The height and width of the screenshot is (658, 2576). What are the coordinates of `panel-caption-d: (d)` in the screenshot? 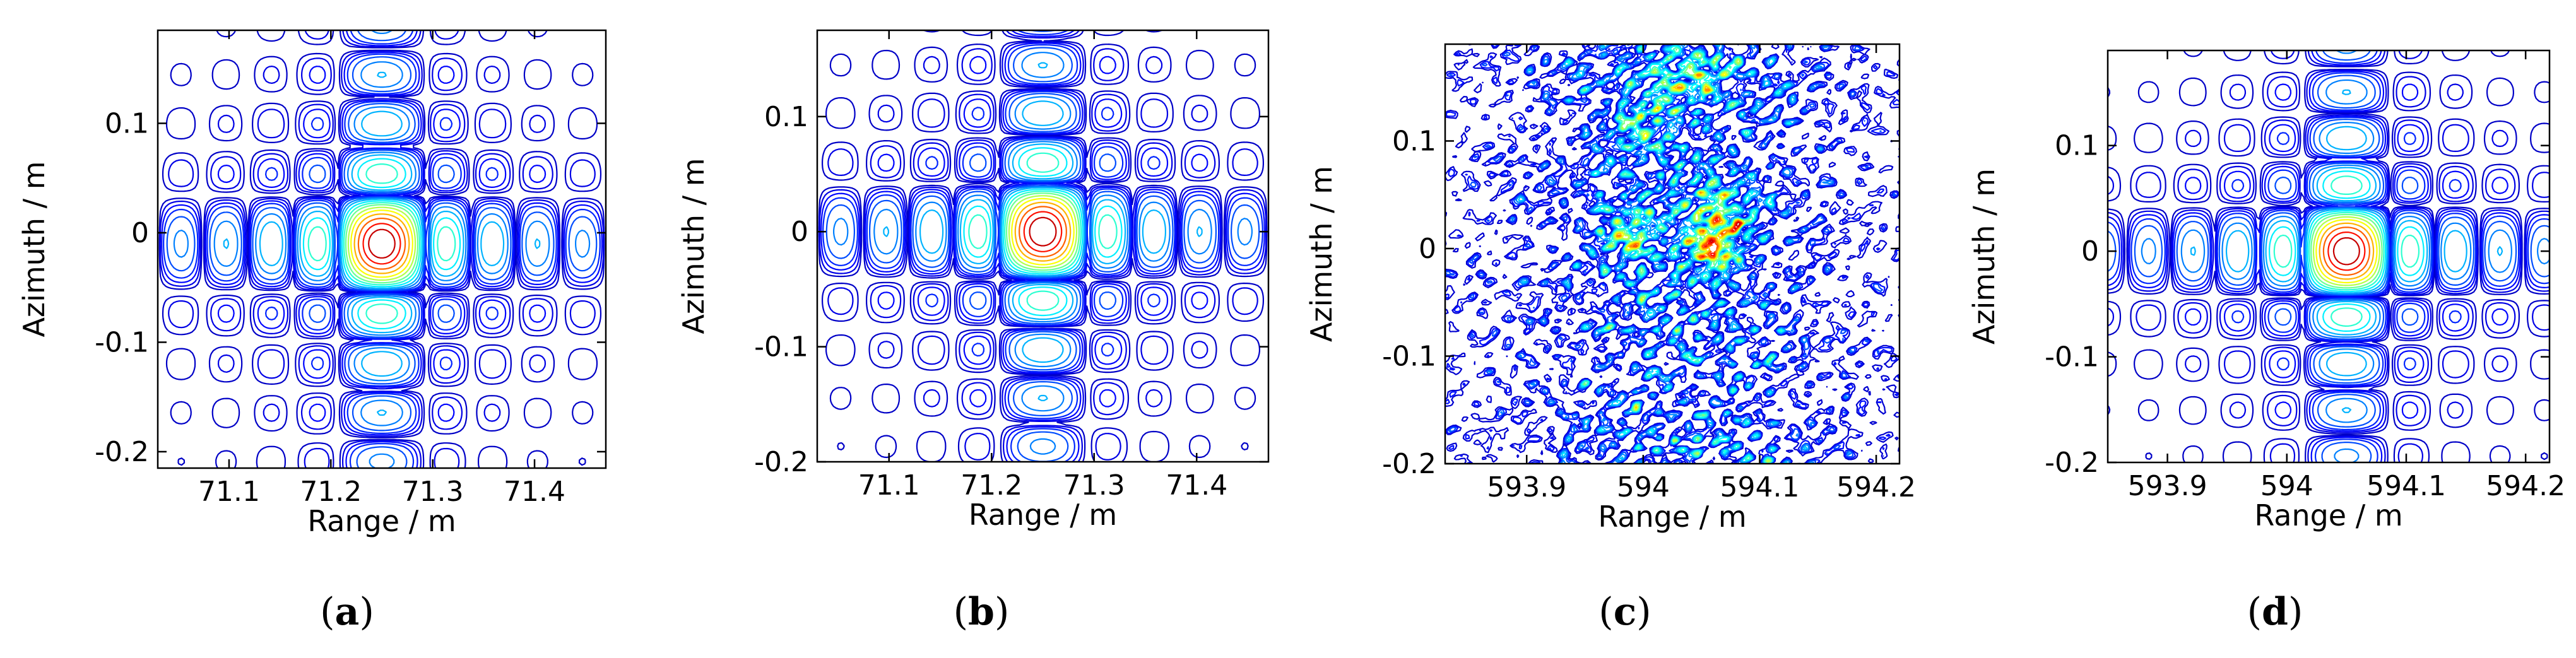 It's located at (2275, 612).